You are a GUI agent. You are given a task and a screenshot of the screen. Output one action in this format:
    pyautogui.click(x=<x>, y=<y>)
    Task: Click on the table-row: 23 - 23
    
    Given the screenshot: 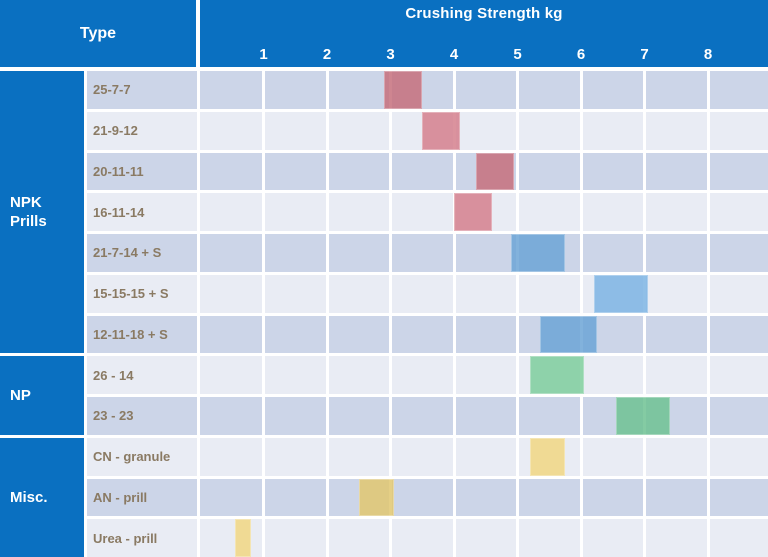 What is the action you would take?
    pyautogui.click(x=427, y=416)
    